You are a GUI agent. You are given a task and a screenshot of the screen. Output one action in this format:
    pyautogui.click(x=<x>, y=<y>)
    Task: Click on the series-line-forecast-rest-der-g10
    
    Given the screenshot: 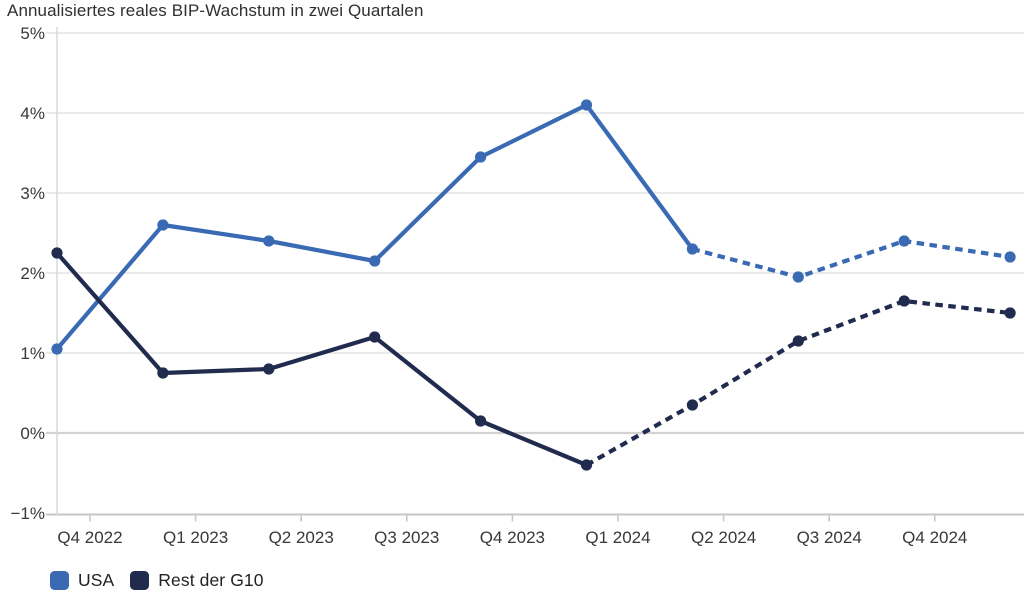 What is the action you would take?
    pyautogui.click(x=798, y=382)
    